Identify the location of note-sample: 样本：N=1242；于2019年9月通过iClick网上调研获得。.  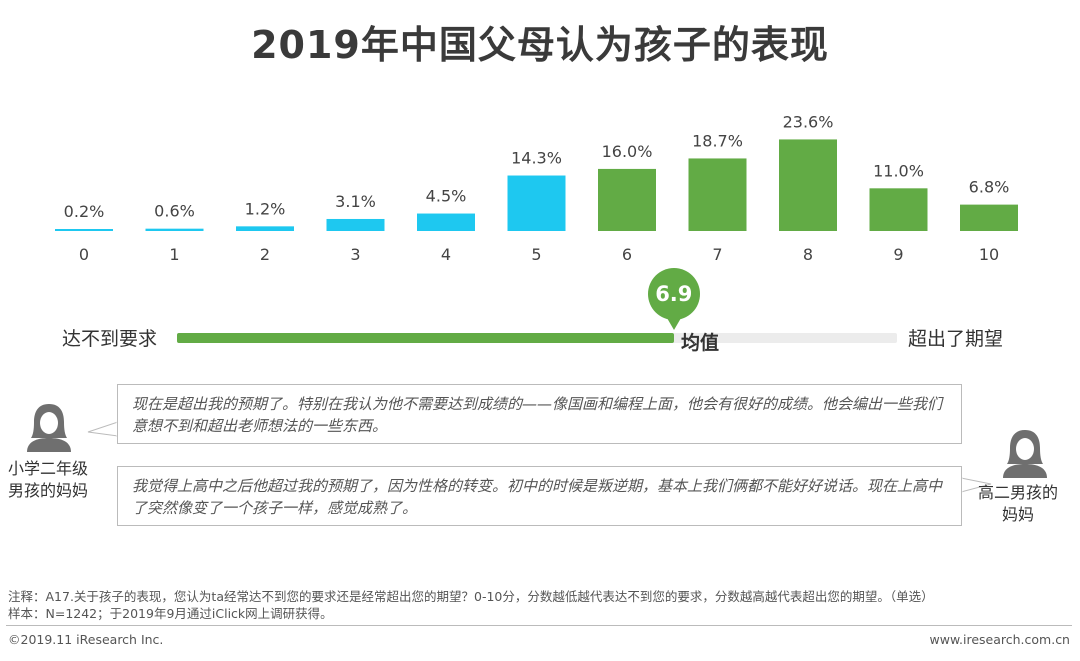
(170, 613).